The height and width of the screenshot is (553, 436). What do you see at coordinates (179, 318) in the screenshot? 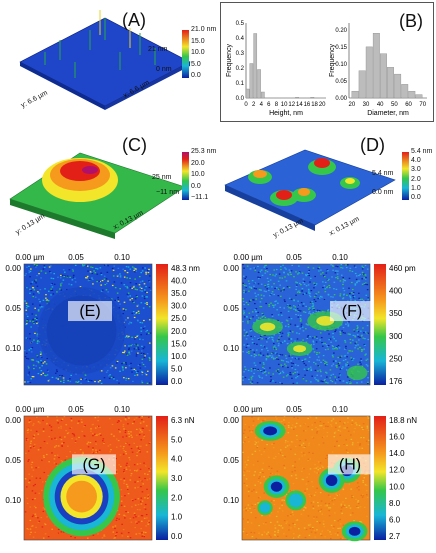
I see `map-colorbar-tick-label: 25.0` at bounding box center [179, 318].